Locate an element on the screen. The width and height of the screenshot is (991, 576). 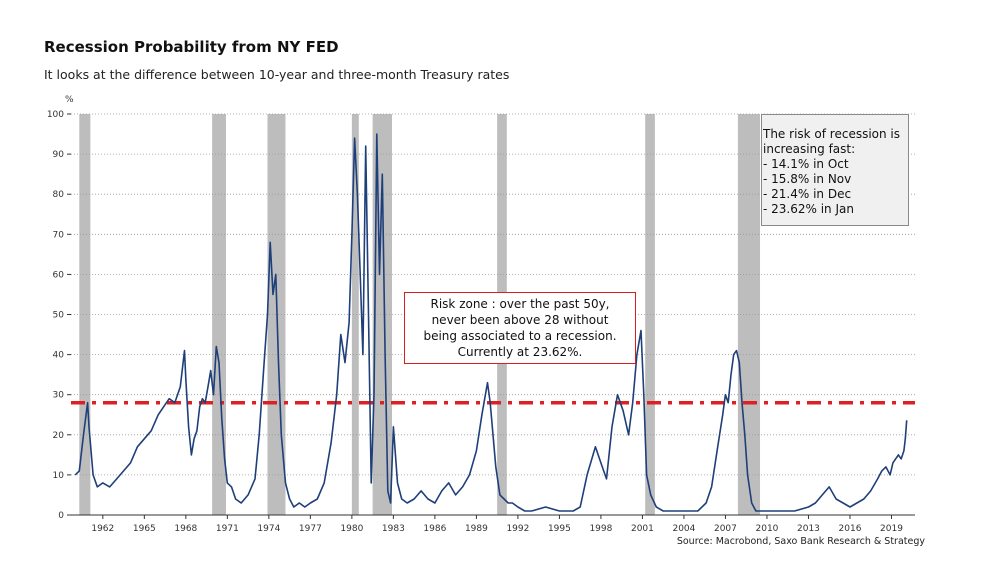
y-tick-label: 50 is located at coordinates (59, 316).